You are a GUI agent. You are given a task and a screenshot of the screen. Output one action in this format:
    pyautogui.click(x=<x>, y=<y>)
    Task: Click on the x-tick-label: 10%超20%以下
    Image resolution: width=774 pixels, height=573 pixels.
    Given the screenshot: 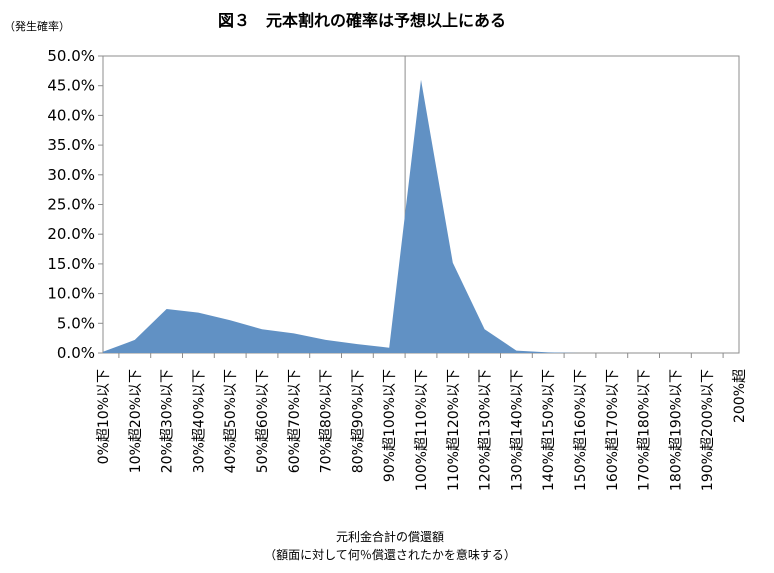 What is the action you would take?
    pyautogui.click(x=136, y=421)
    